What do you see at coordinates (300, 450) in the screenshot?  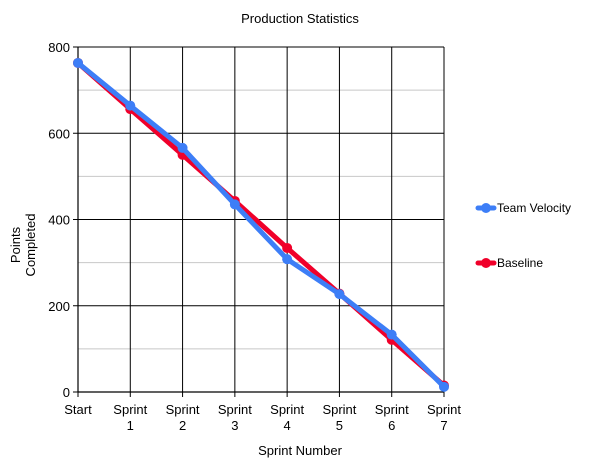 I see `x-axis-title: Sprint Number` at bounding box center [300, 450].